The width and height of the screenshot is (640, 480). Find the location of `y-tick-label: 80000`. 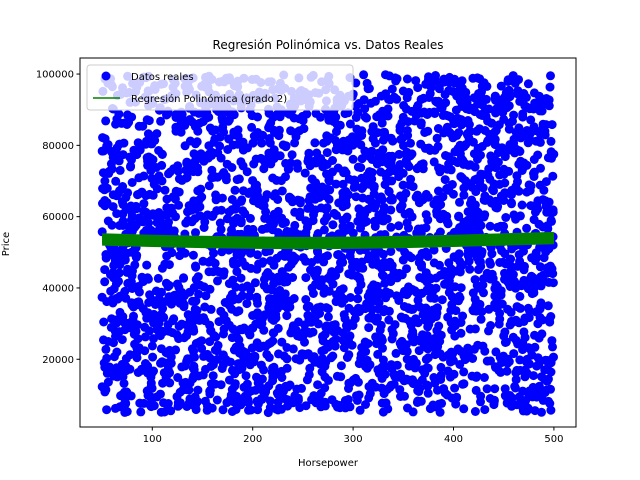

y-tick-label: 80000 is located at coordinates (58, 146).